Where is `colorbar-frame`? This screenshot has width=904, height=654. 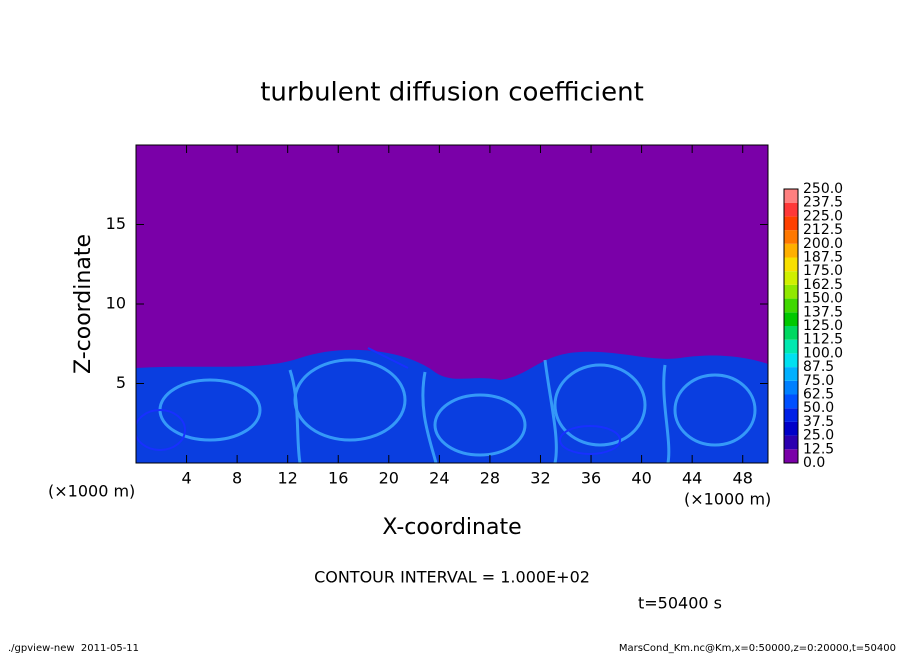 colorbar-frame is located at coordinates (791, 326).